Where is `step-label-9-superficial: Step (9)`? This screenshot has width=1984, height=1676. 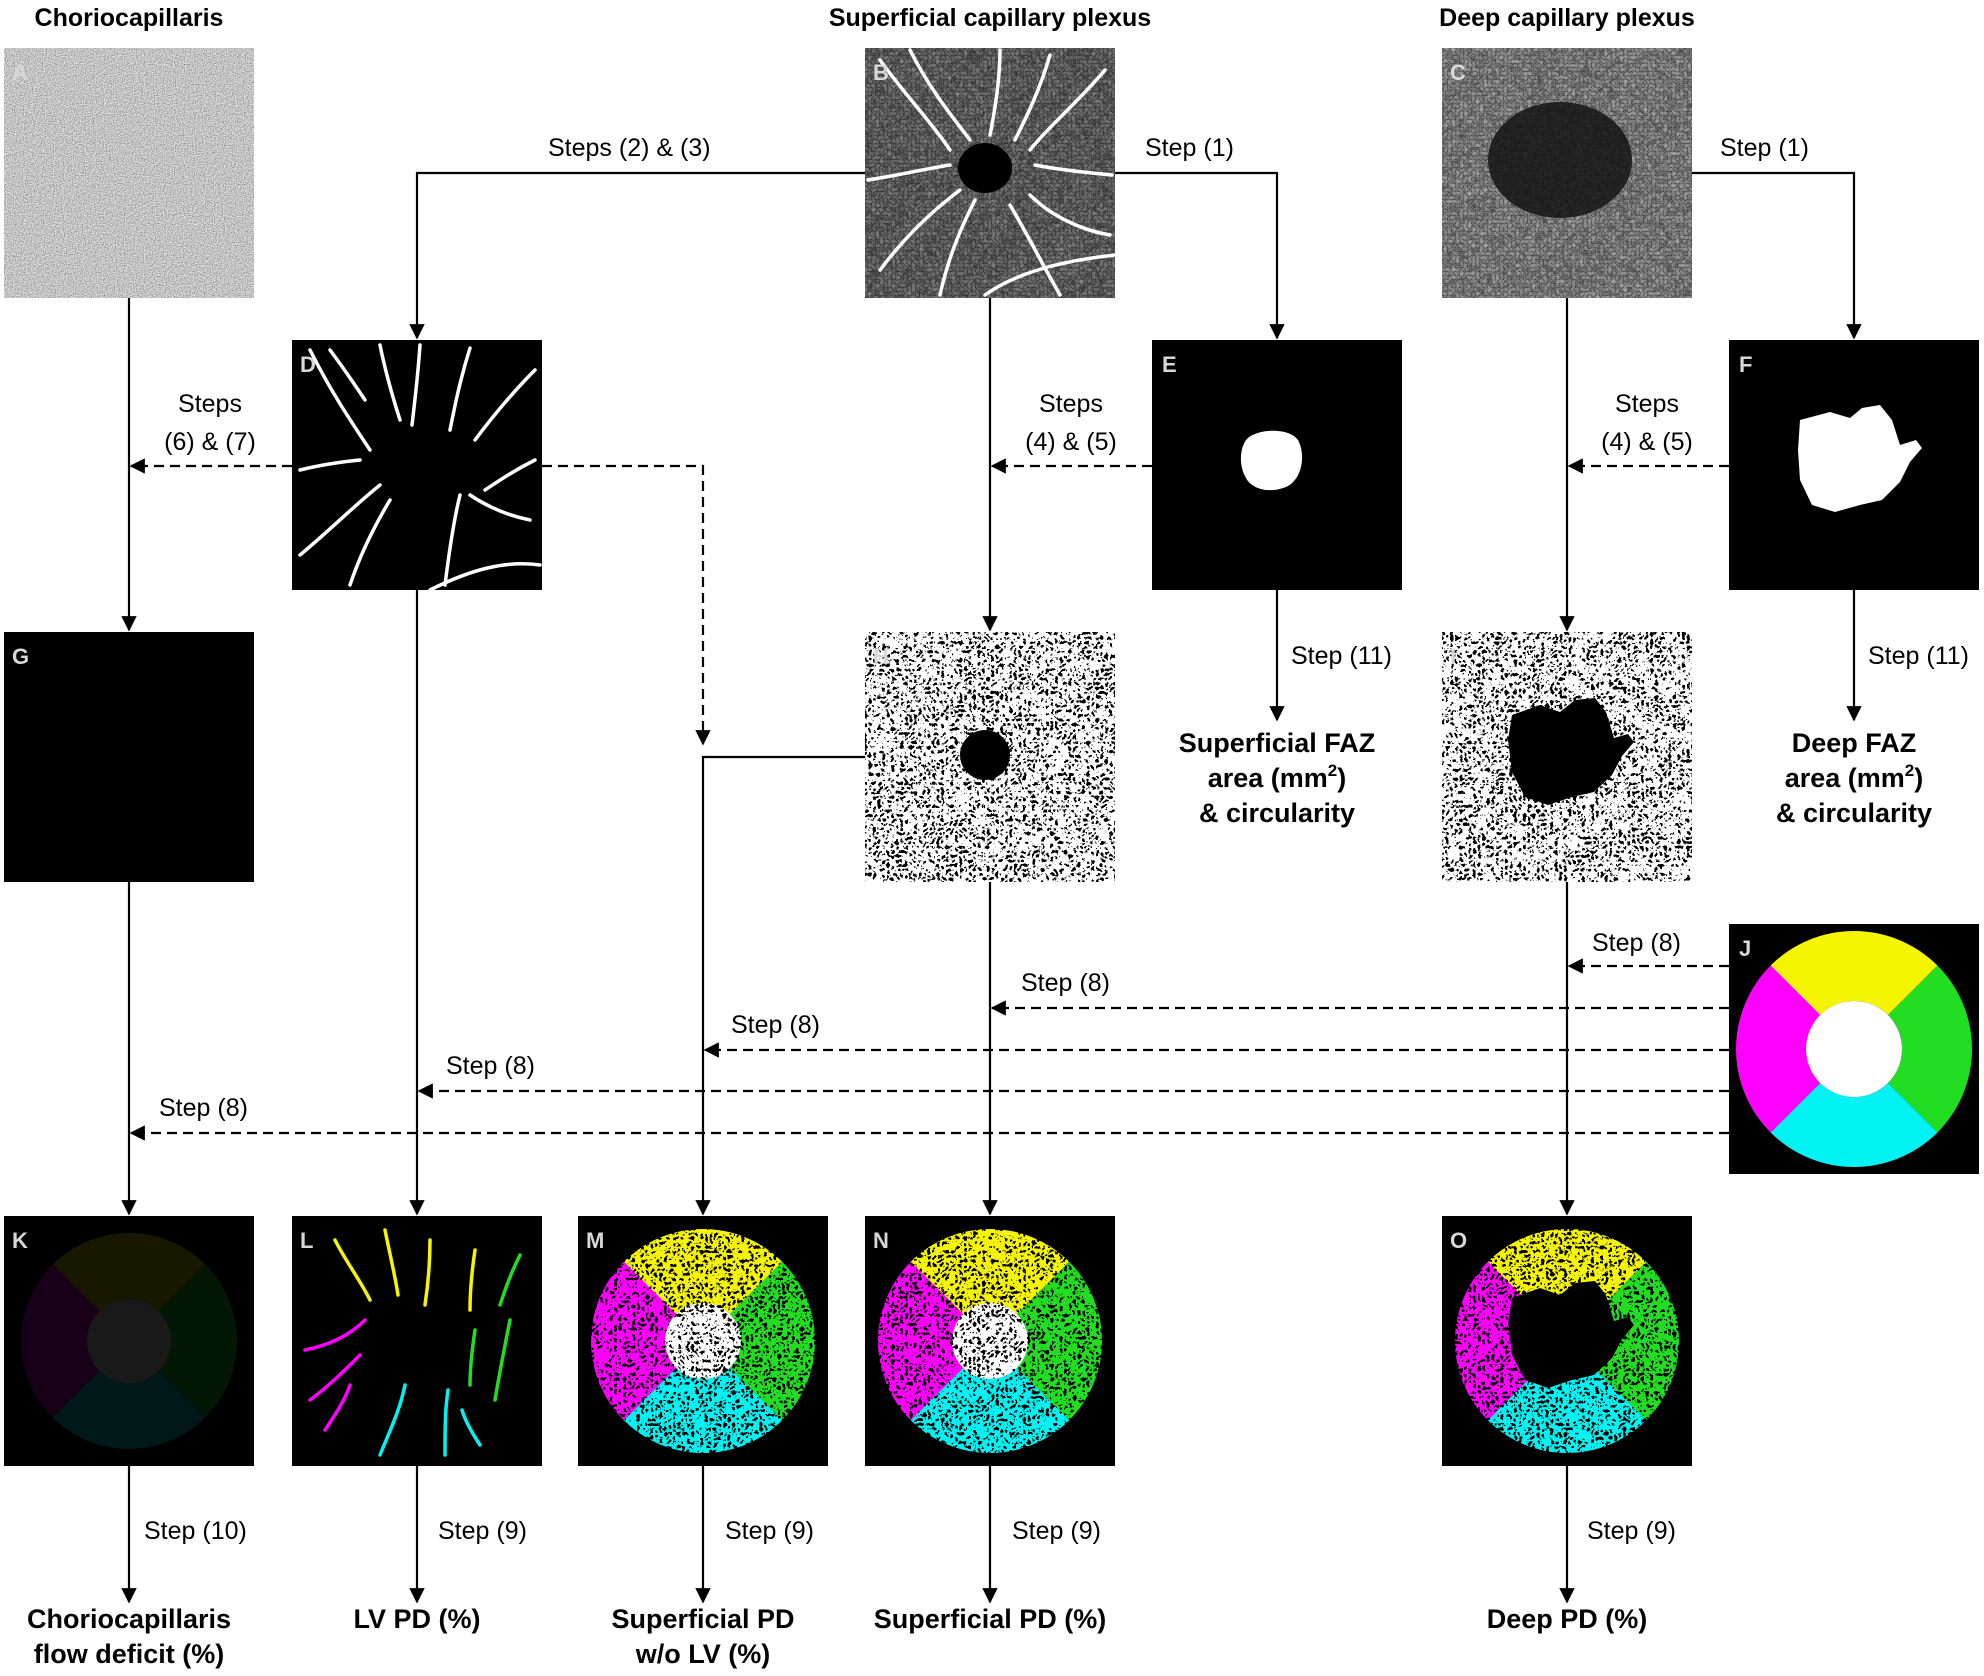 step-label-9-superficial: Step (9) is located at coordinates (1056, 1531).